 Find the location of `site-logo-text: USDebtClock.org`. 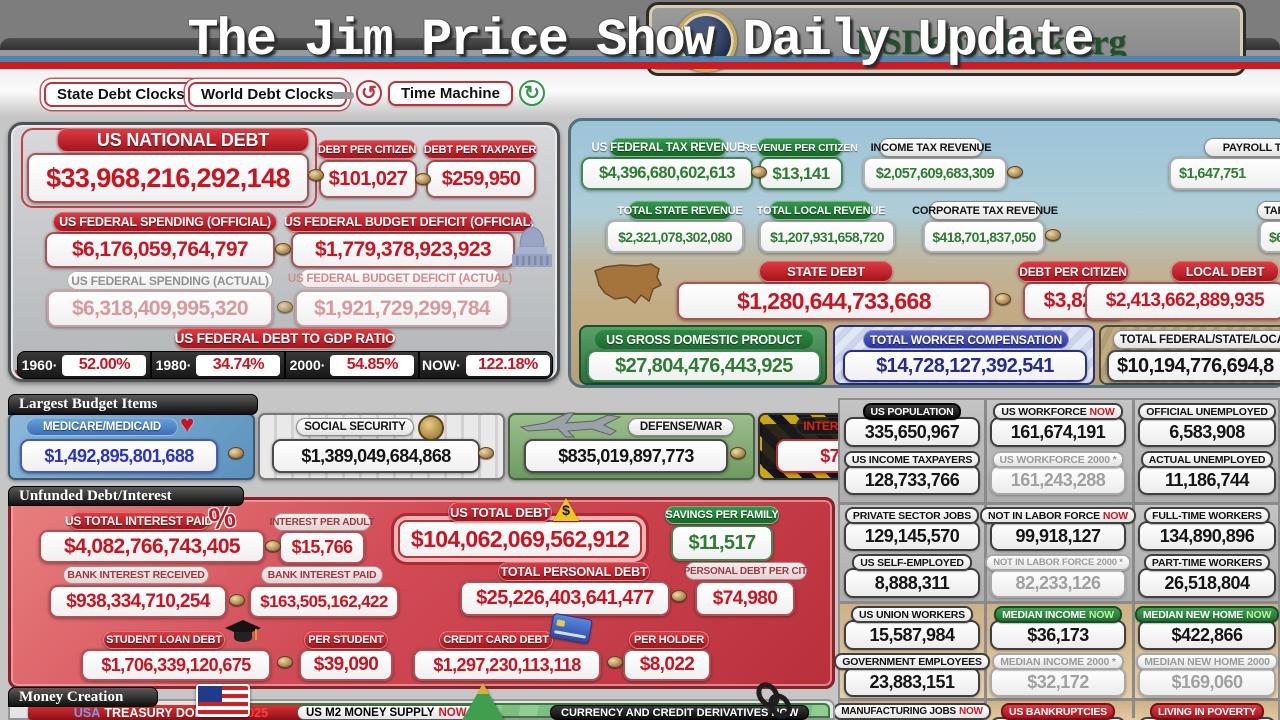

site-logo-text: USDebtClock.org is located at coordinates (991, 42).